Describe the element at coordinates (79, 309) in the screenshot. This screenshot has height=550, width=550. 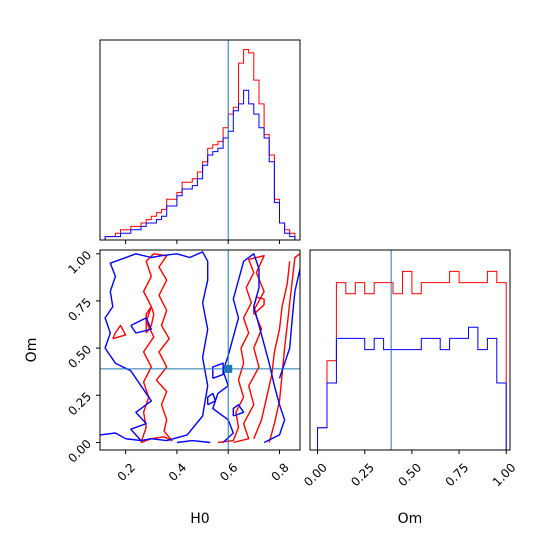
I see `contour-y-tick-label: 0.75` at that location.